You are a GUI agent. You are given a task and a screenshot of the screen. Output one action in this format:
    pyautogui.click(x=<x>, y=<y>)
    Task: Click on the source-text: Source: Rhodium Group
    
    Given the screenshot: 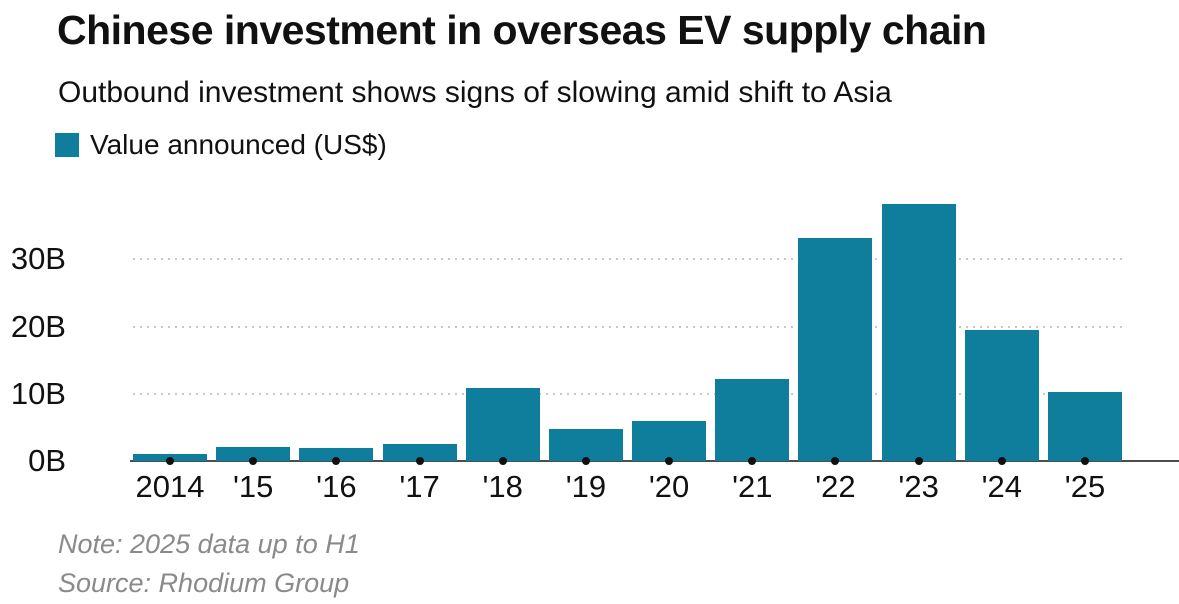 What is the action you would take?
    pyautogui.click(x=204, y=583)
    